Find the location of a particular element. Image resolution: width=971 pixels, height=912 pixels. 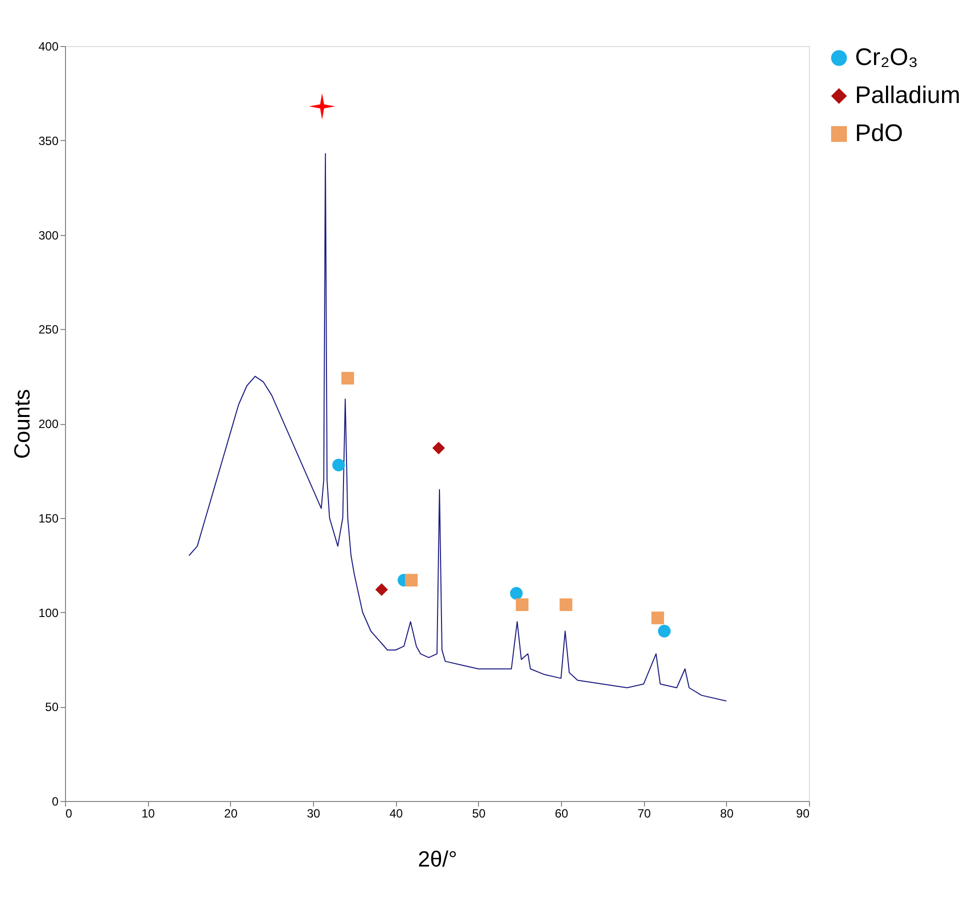

y-tick-label: 300 is located at coordinates (48, 235).